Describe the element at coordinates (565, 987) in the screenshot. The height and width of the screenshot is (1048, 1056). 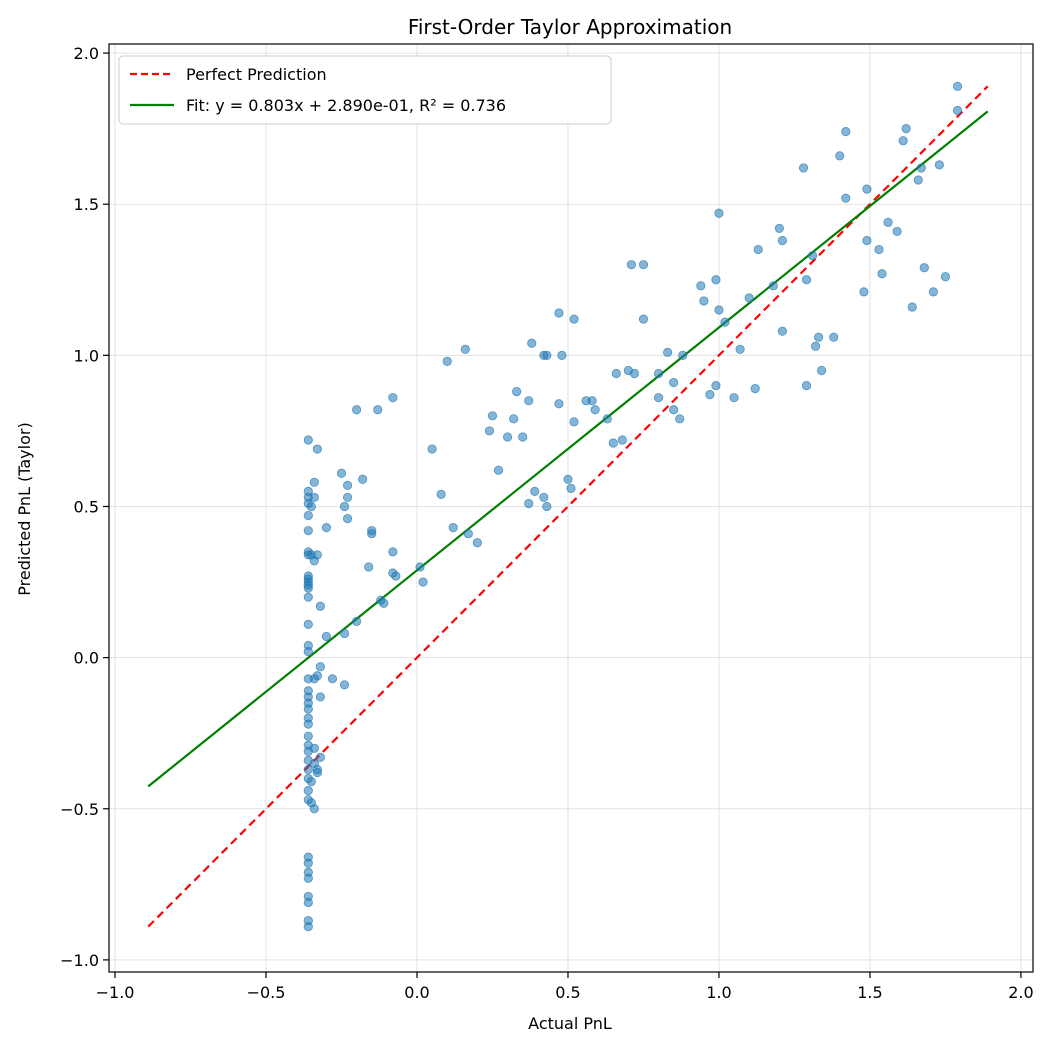
I see `x-axis-ticks: −1.0 −0.5 0.0 0.5 1.0 1.5 2.0` at that location.